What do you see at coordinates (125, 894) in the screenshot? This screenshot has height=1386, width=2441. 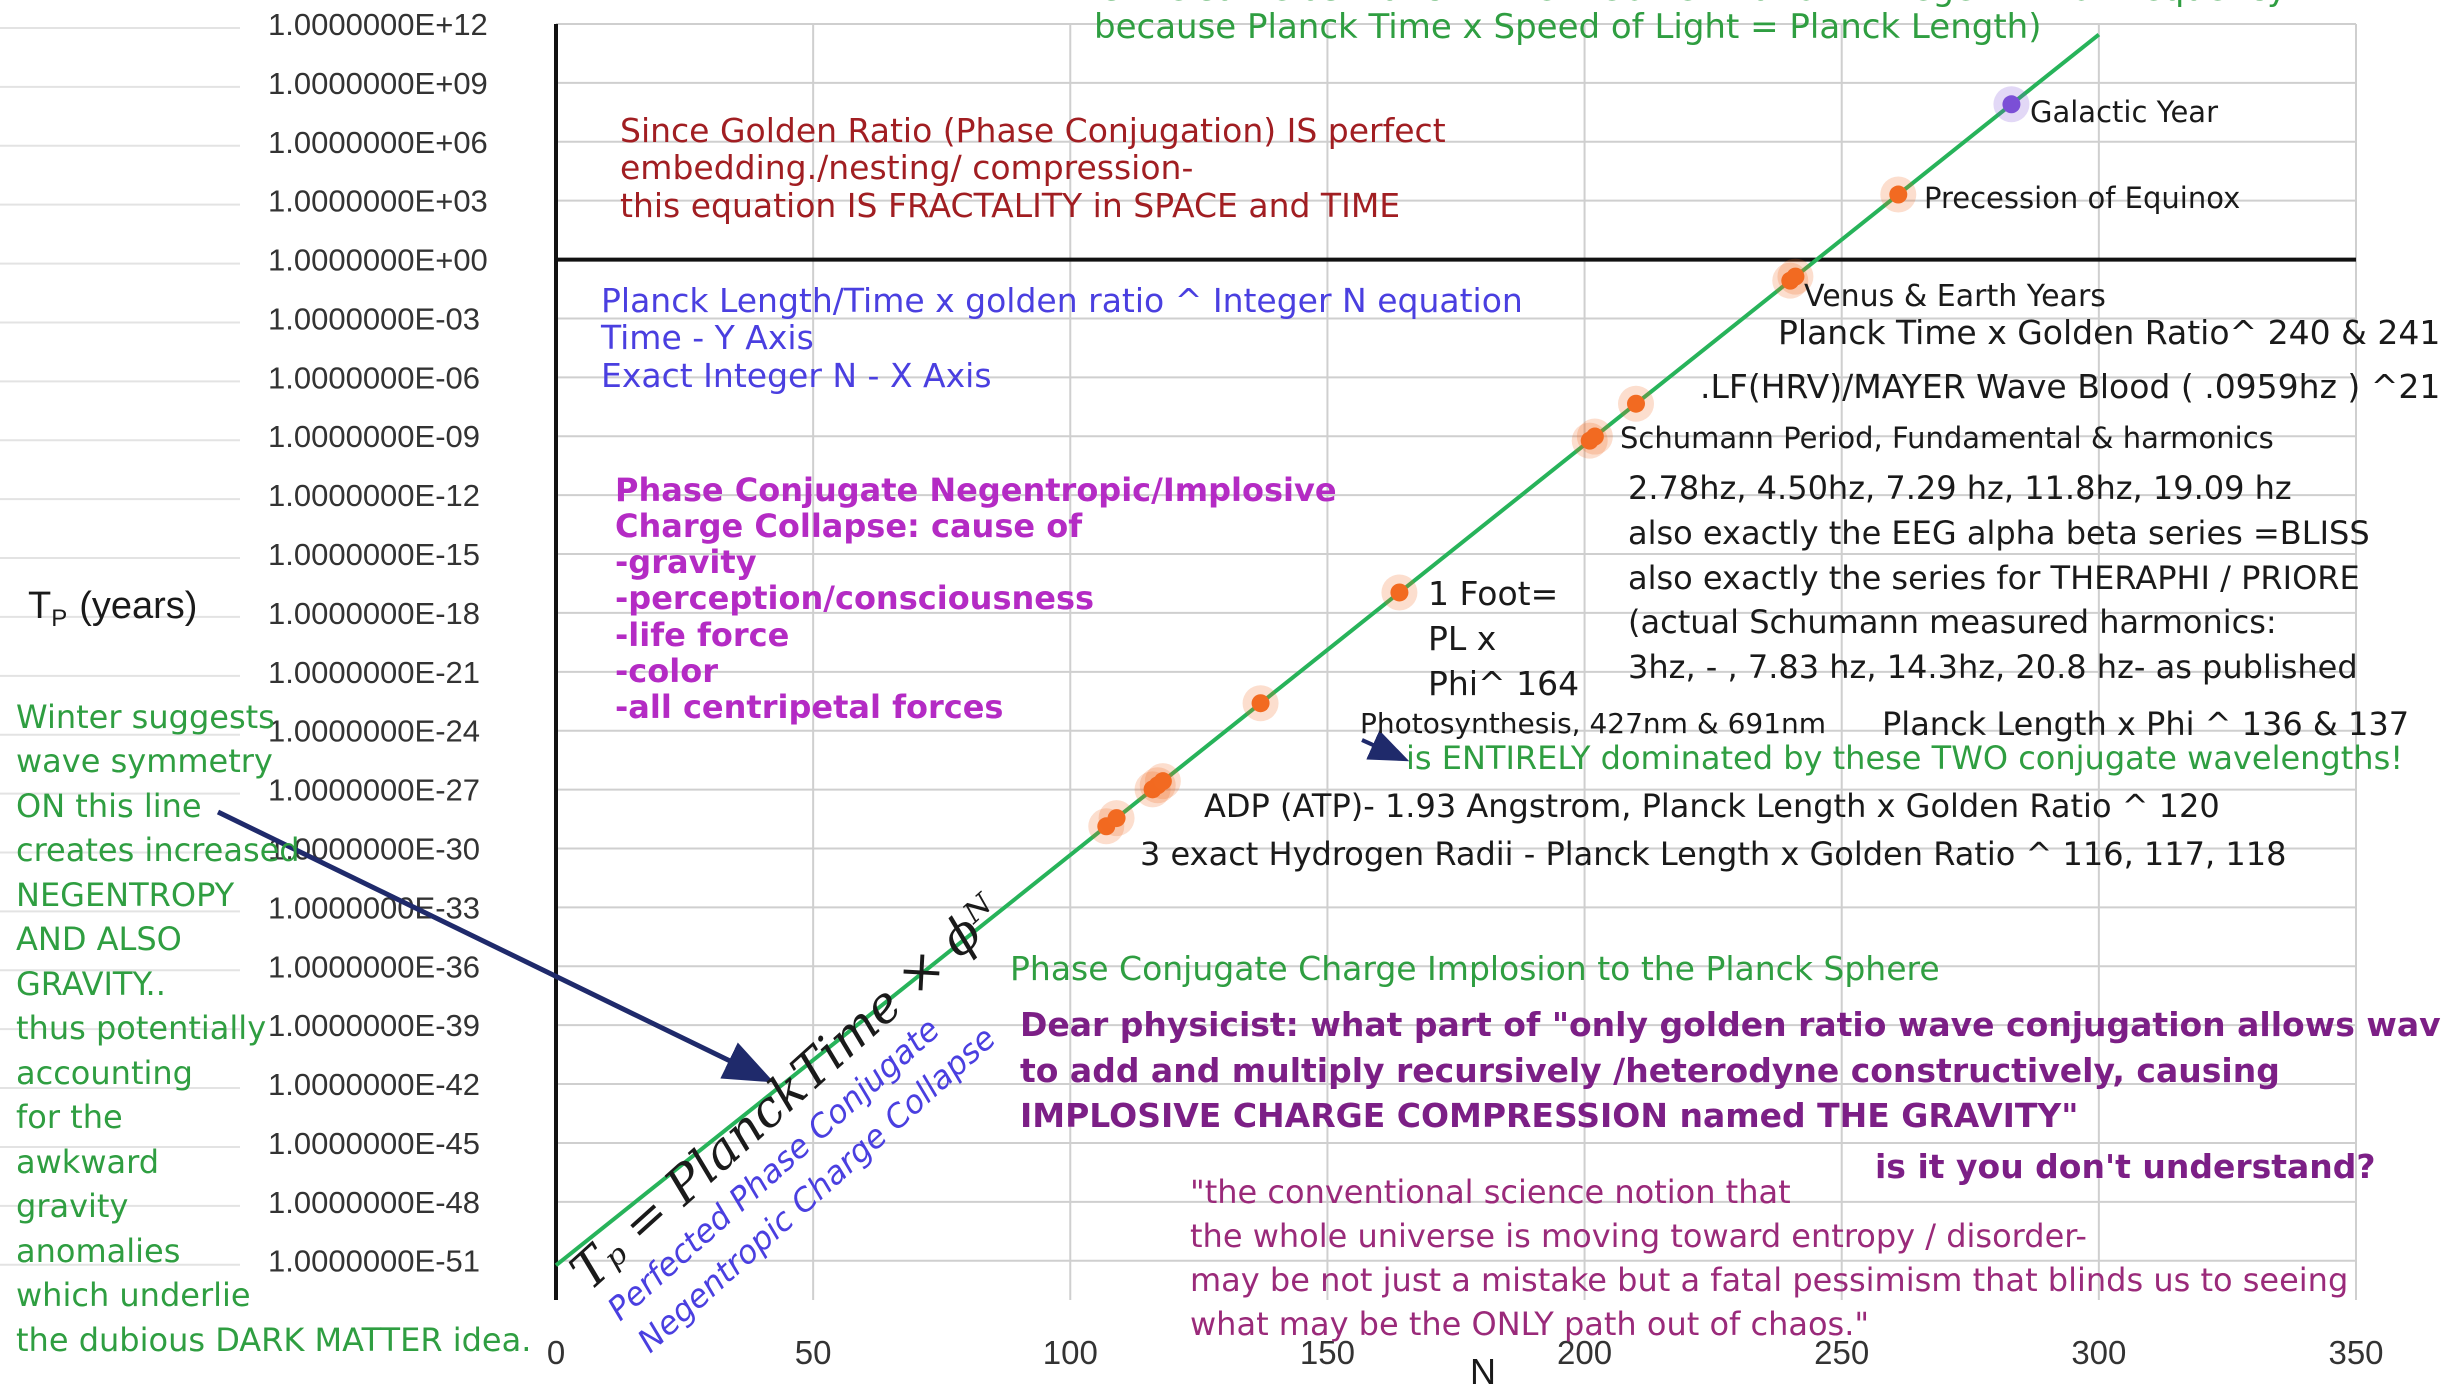 I see `winter-line-5: NEGENTROPY` at bounding box center [125, 894].